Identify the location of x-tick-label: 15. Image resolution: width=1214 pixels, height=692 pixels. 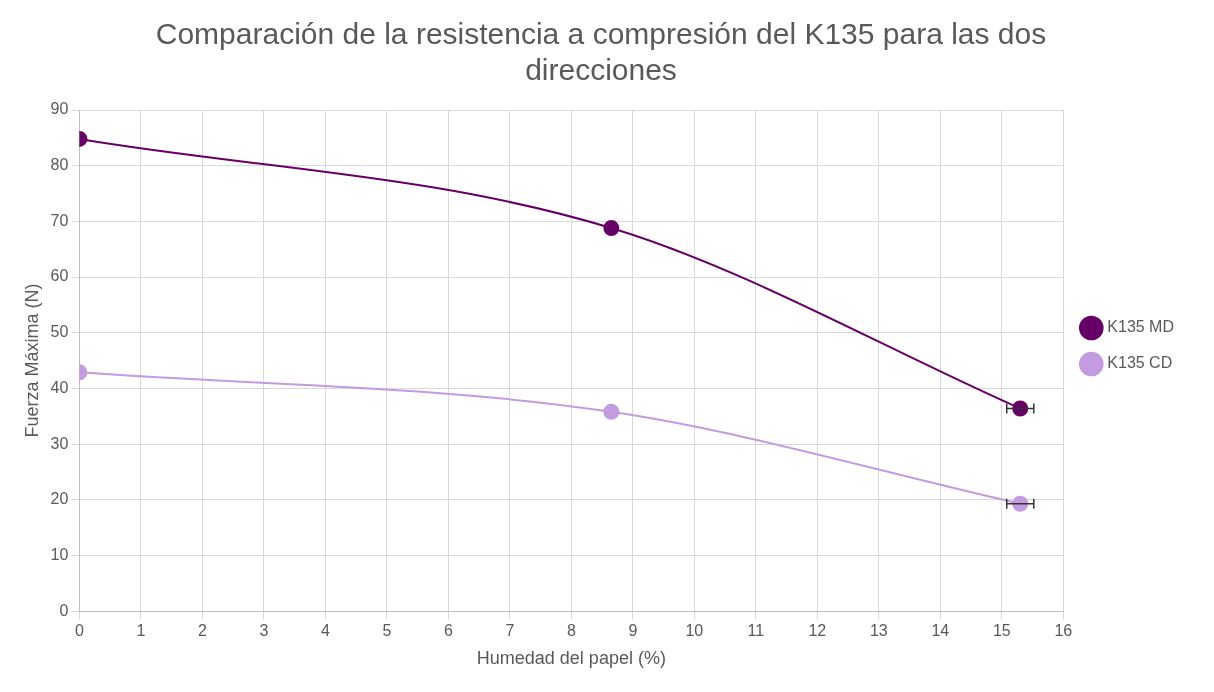
(1001, 631).